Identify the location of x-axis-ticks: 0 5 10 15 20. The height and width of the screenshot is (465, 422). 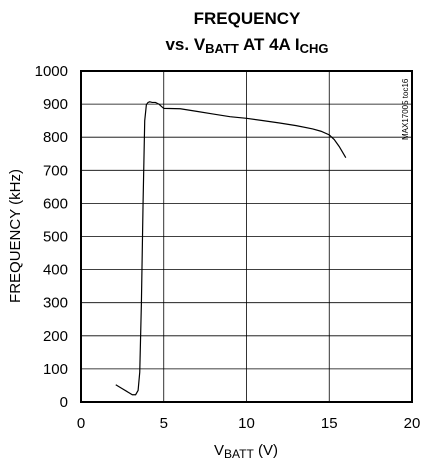
(249, 423).